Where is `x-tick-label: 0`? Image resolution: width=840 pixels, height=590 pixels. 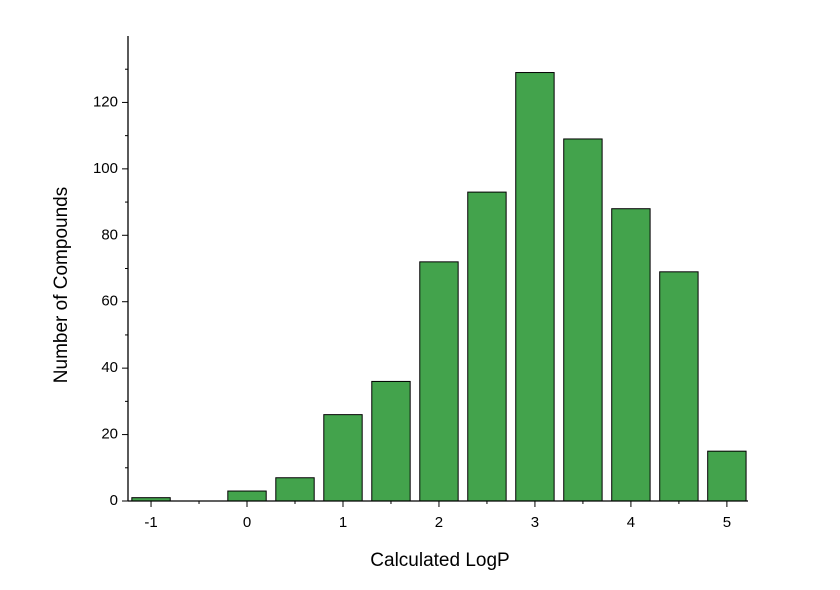 x-tick-label: 0 is located at coordinates (247, 522).